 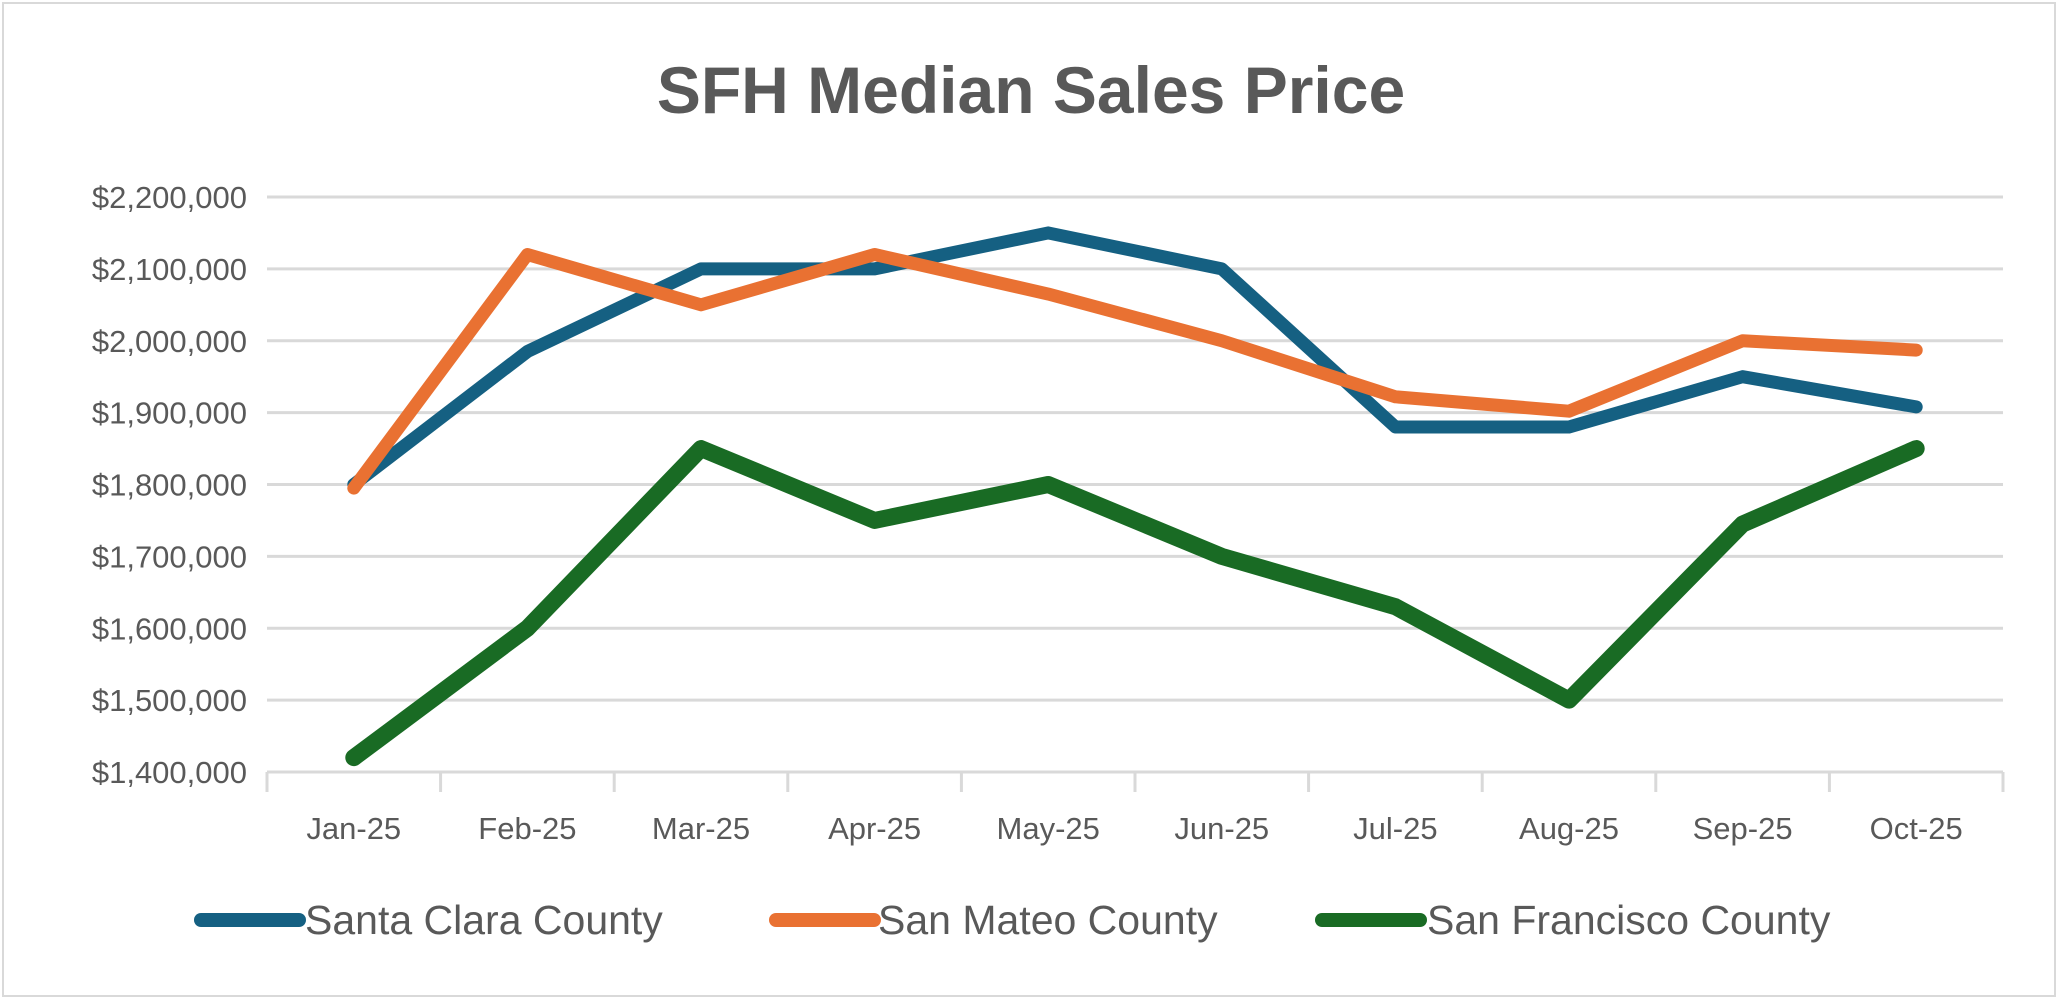 What do you see at coordinates (169, 197) in the screenshot?
I see `y-tick-label: $2,200,000` at bounding box center [169, 197].